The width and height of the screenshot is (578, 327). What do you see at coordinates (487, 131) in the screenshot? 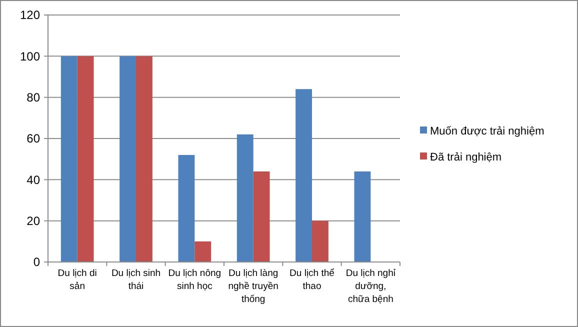
I see `legend-label: Muốn được trải nghiệm` at bounding box center [487, 131].